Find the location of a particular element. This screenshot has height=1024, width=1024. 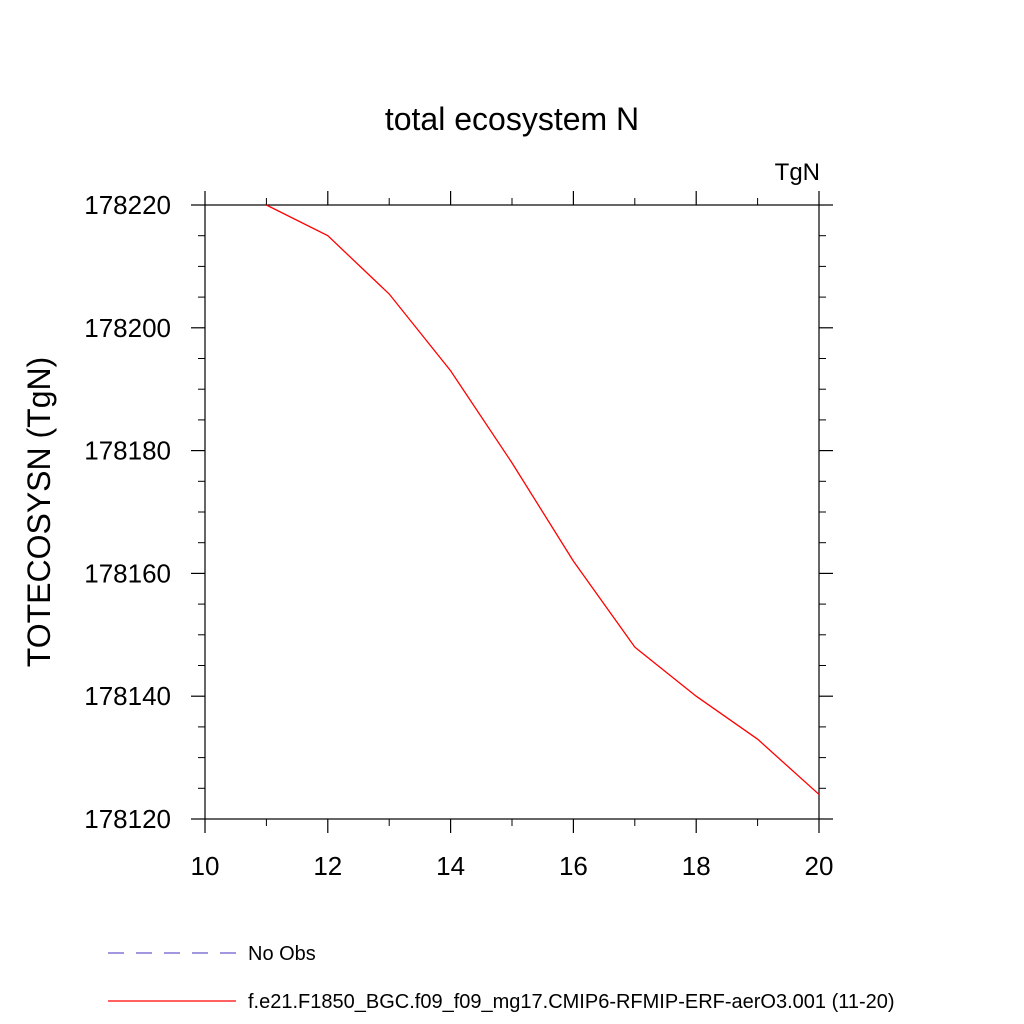

units-label: TgN is located at coordinates (797, 172).